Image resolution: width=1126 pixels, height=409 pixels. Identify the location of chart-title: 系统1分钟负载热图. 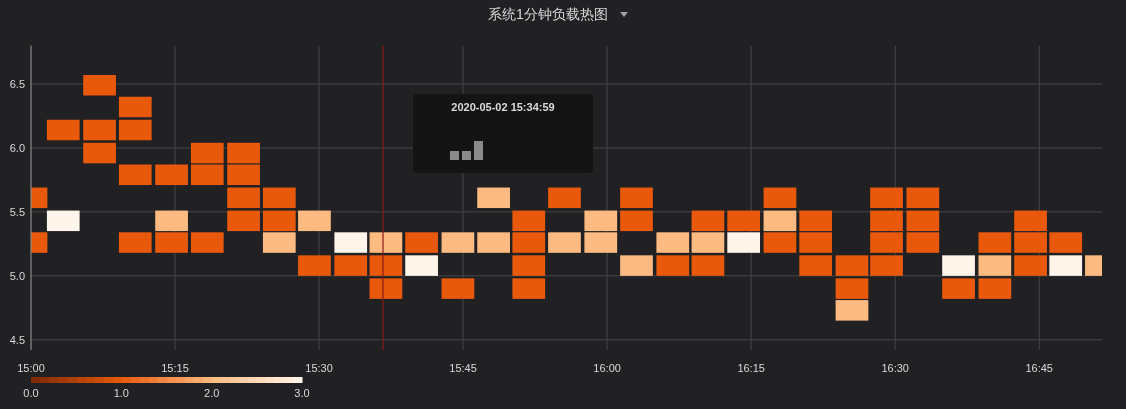
(548, 14).